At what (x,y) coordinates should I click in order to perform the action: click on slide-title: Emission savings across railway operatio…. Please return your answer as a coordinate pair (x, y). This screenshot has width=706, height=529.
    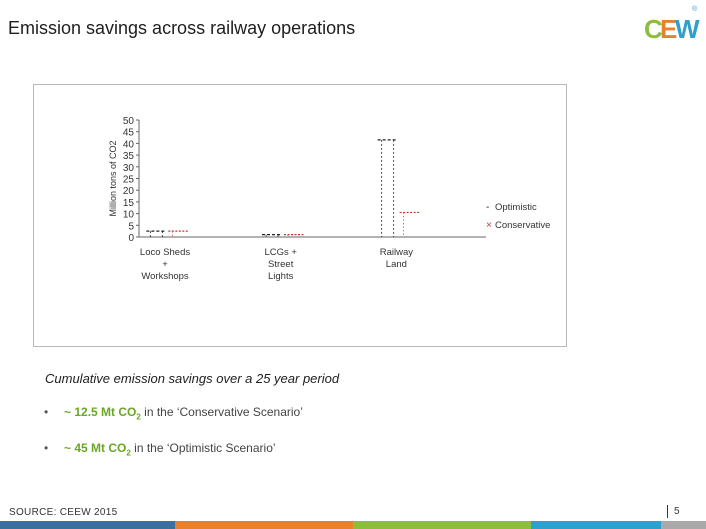
    Looking at the image, I should click on (182, 28).